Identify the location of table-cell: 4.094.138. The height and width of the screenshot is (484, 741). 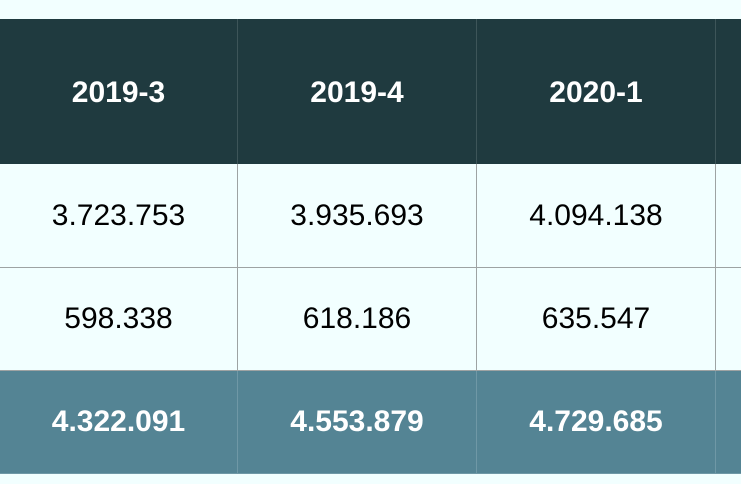
(596, 216).